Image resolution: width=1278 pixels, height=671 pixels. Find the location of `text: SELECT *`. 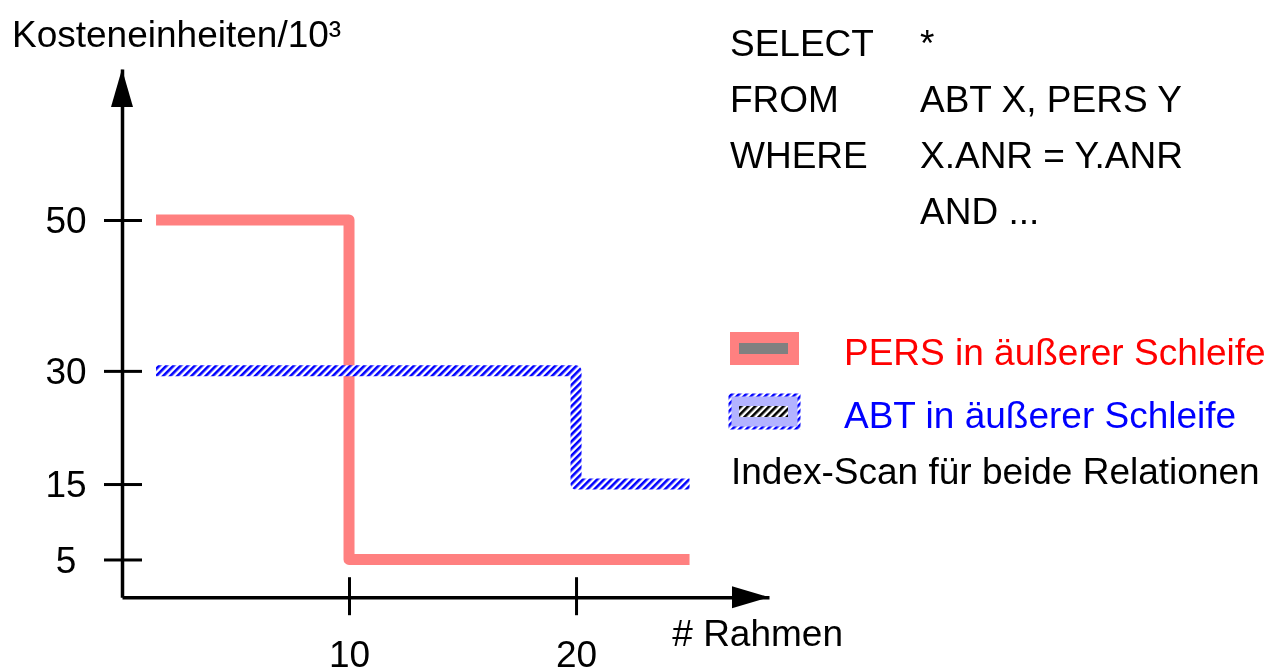

text: SELECT * is located at coordinates (832, 43).